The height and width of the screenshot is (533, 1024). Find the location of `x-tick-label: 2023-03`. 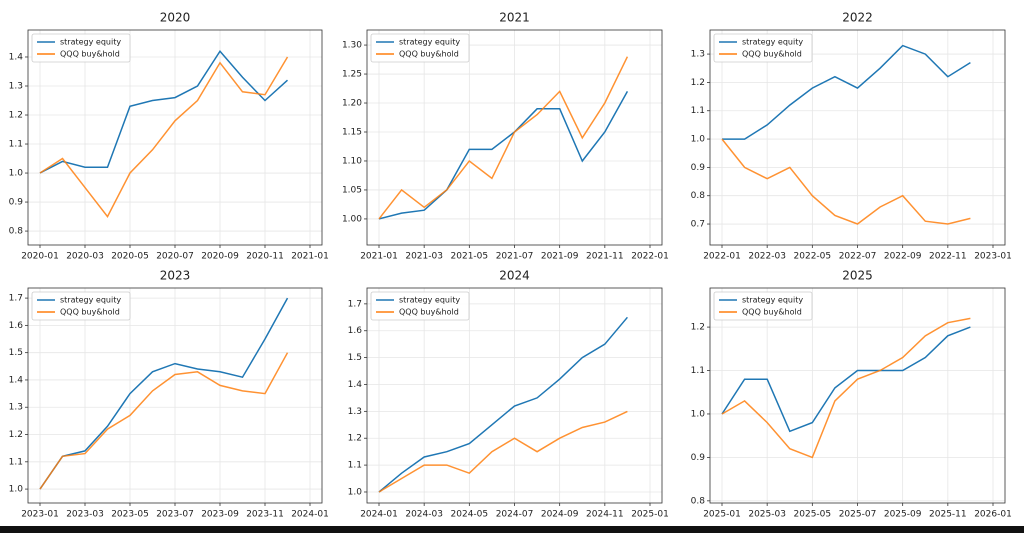

x-tick-label: 2023-03 is located at coordinates (85, 515).